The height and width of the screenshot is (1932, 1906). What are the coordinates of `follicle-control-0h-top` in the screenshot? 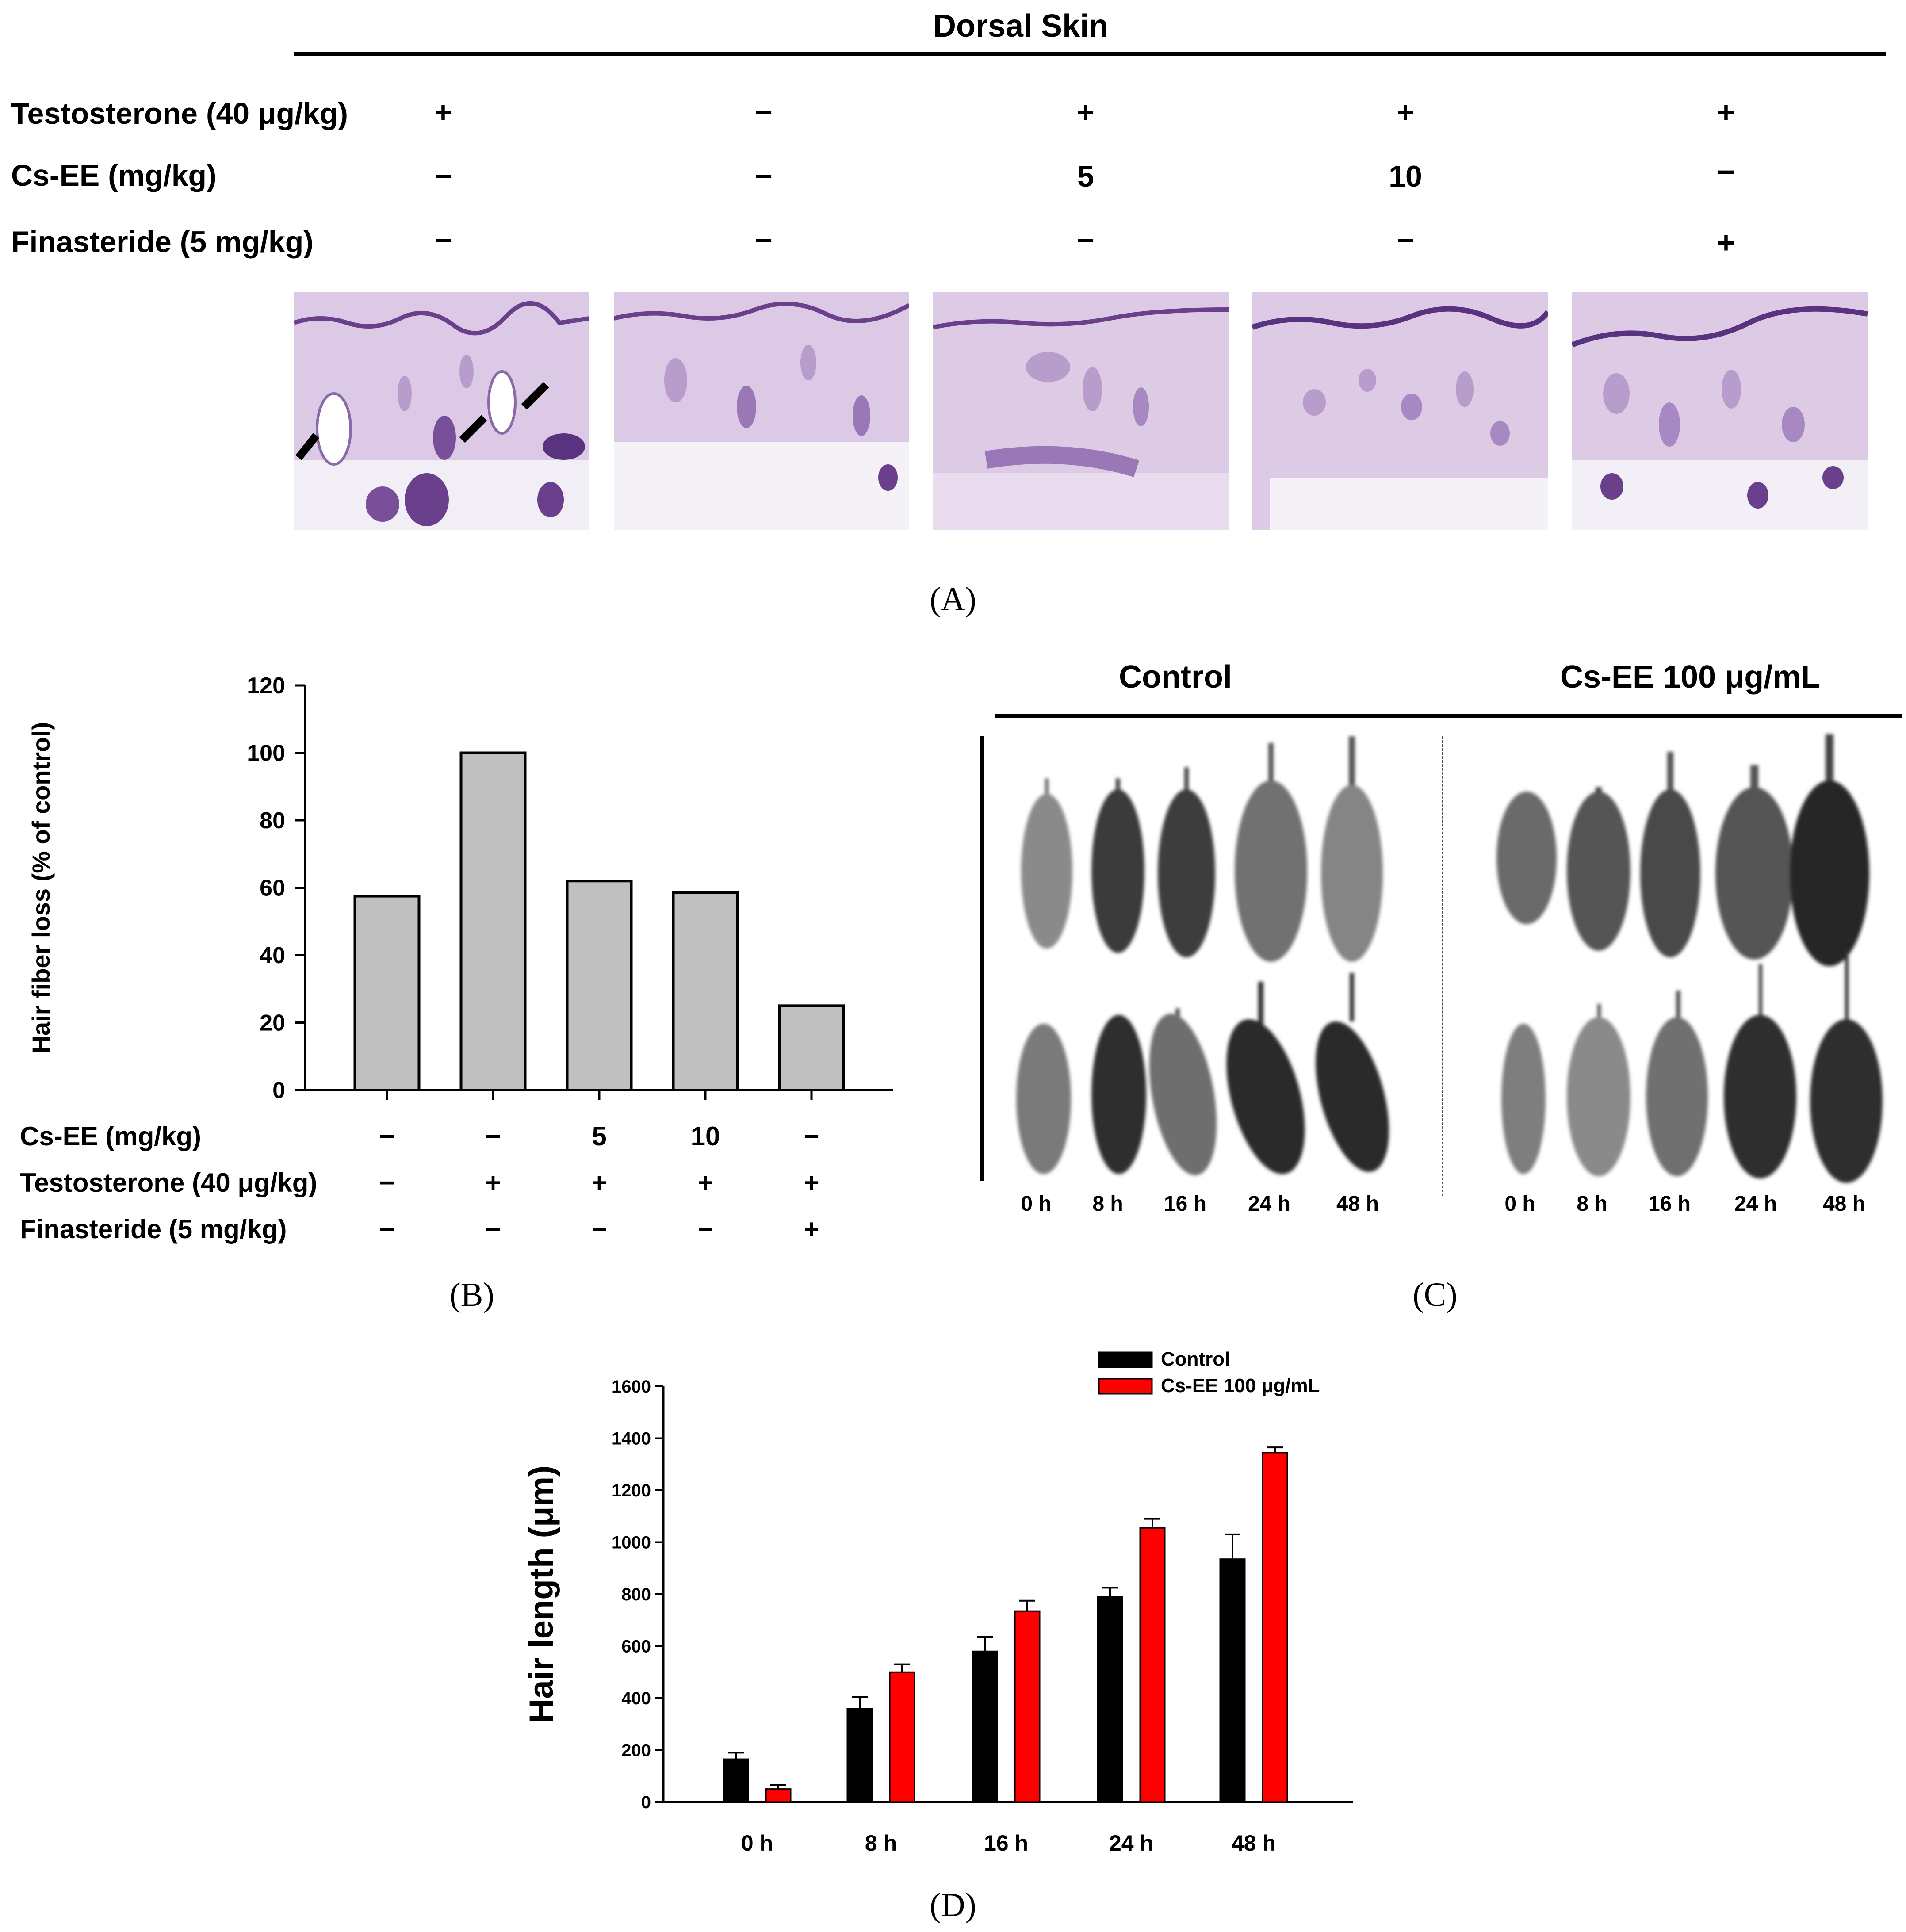 It's located at (1046, 863).